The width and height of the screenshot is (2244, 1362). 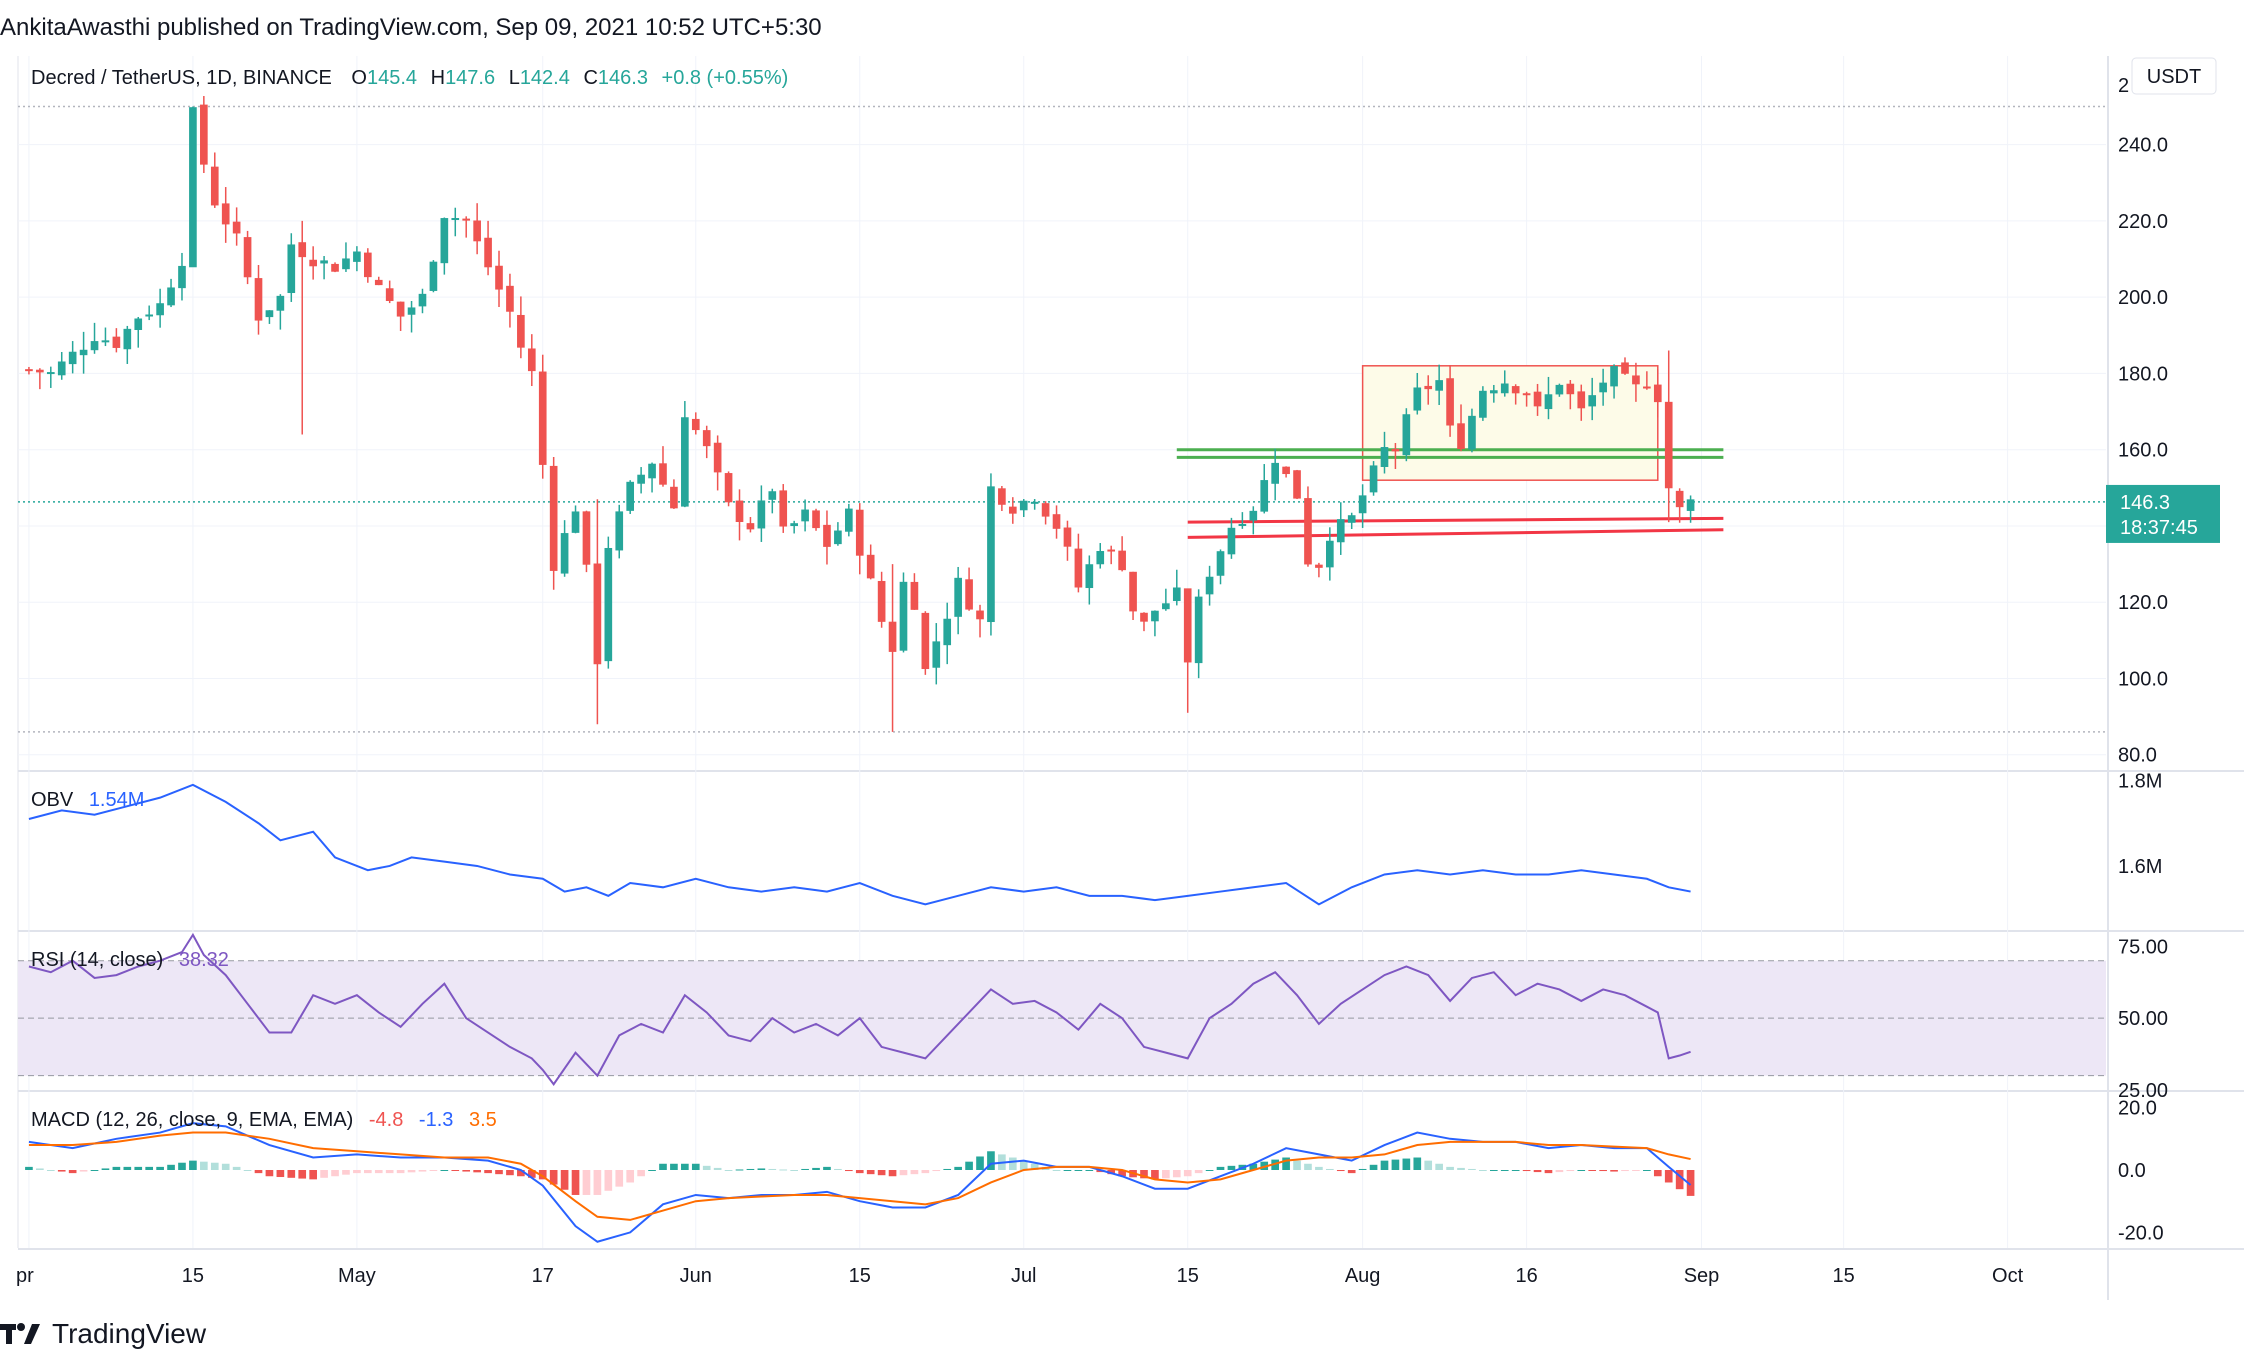 What do you see at coordinates (2143, 451) in the screenshot?
I see `price-tick-label: 160.0` at bounding box center [2143, 451].